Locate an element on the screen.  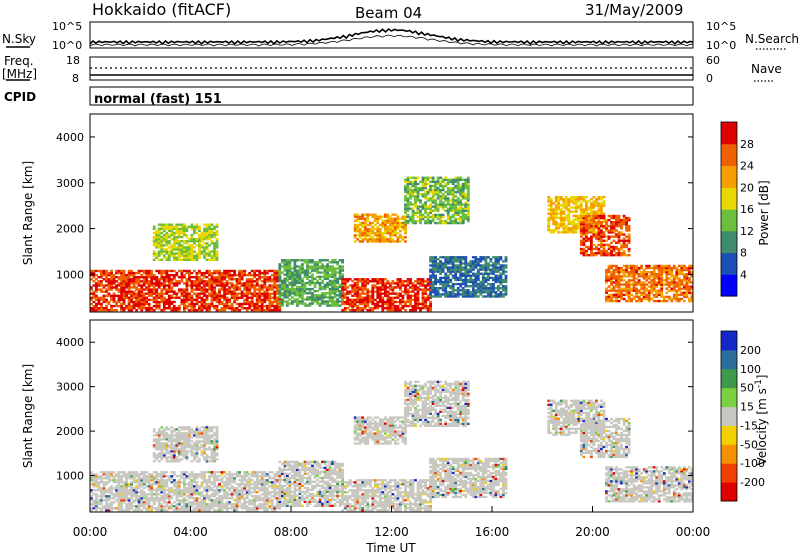
freq-label: Freq. is located at coordinates (19, 61).